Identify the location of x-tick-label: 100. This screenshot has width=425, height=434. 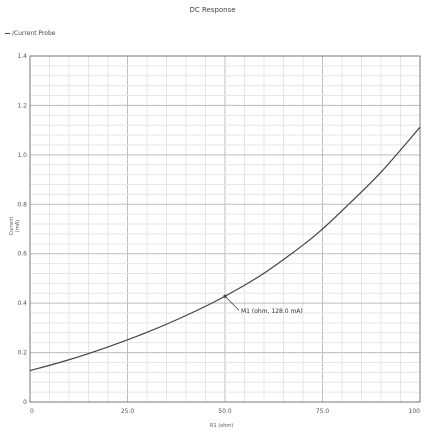
(415, 411).